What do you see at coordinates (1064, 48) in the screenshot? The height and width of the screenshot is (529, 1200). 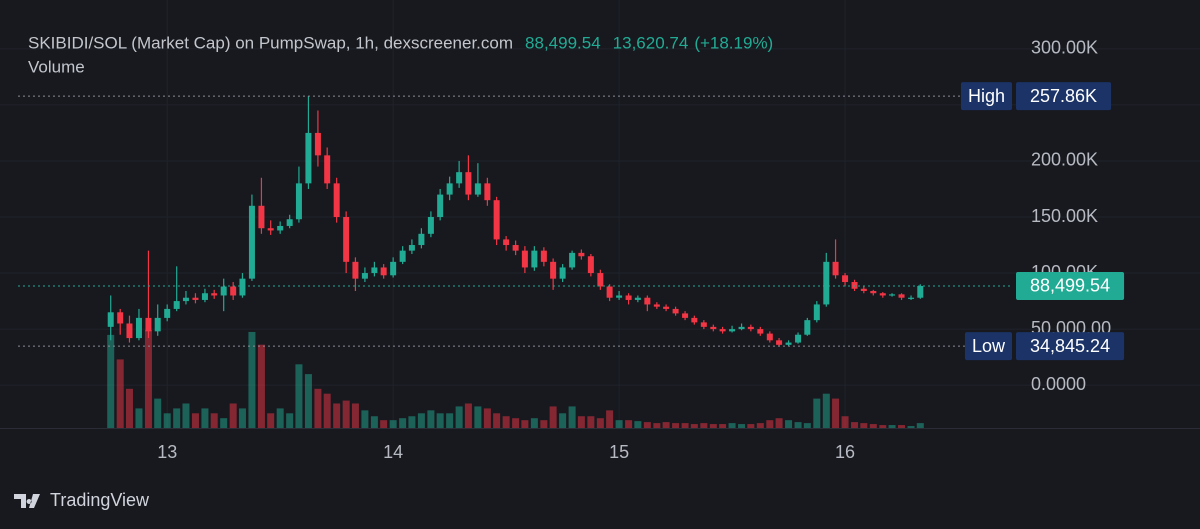 I see `y-tick-label: 300.00K` at bounding box center [1064, 48].